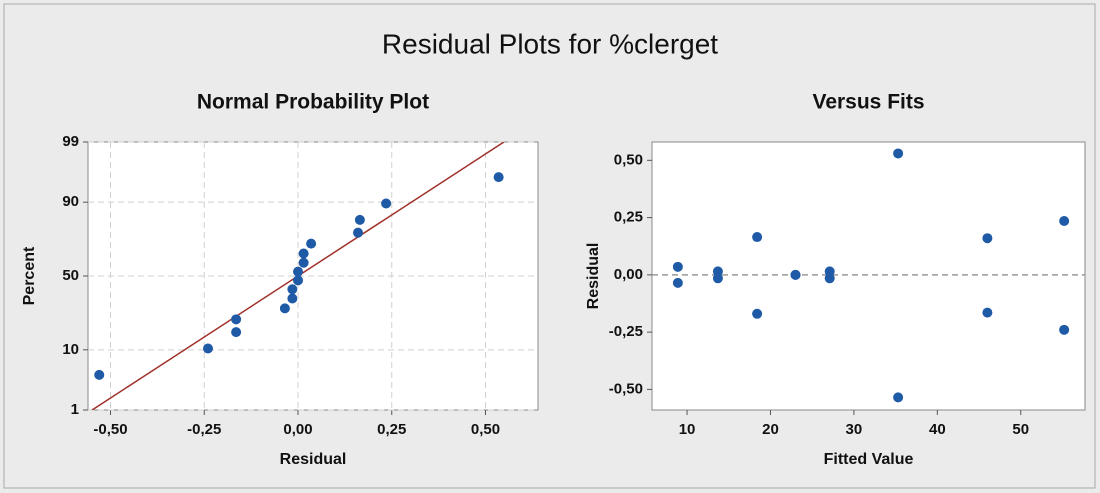  Describe the element at coordinates (297, 429) in the screenshot. I see `x-tick-label: 0,00` at that location.